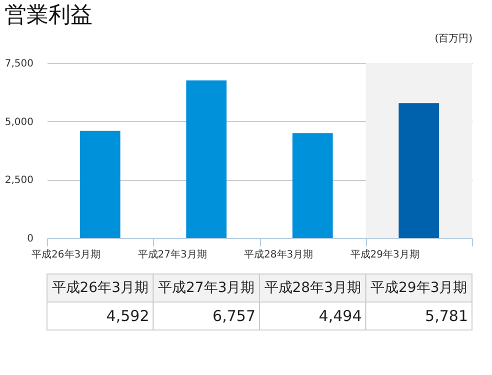  What do you see at coordinates (19, 122) in the screenshot?
I see `y-tick-label: 5,000` at bounding box center [19, 122].